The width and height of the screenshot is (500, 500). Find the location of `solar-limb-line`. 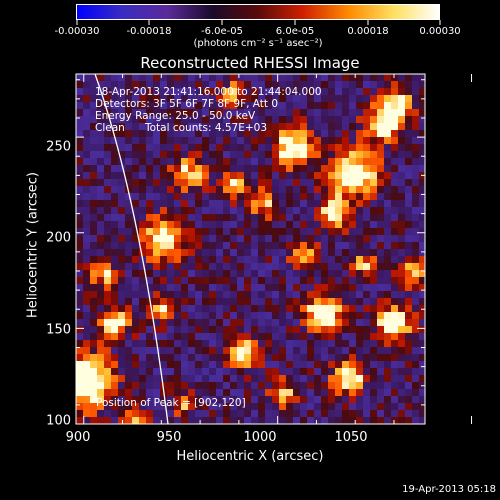

solar-limb-line is located at coordinates (131, 249).